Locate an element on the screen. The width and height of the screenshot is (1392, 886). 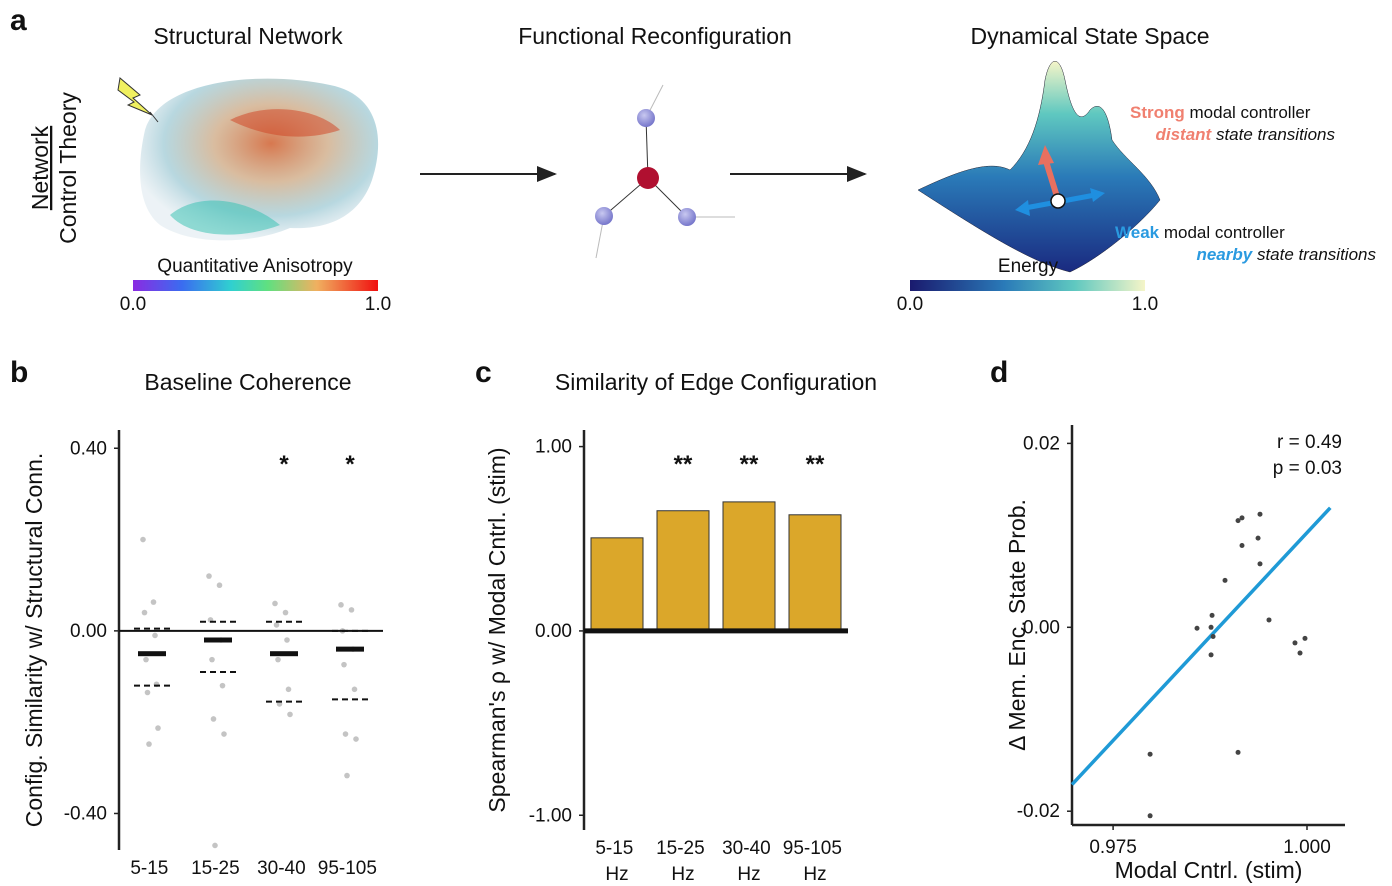
colorbar-title: Quantitative Anisotropy is located at coordinates (255, 266).